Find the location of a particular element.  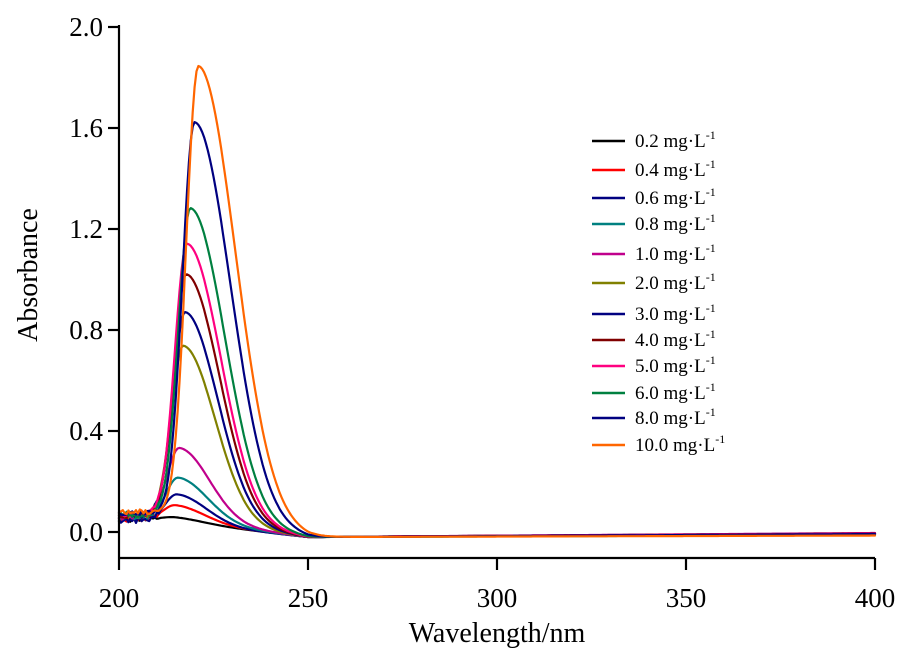

legend-item: 0.4 mg·L-1 is located at coordinates (654, 169).